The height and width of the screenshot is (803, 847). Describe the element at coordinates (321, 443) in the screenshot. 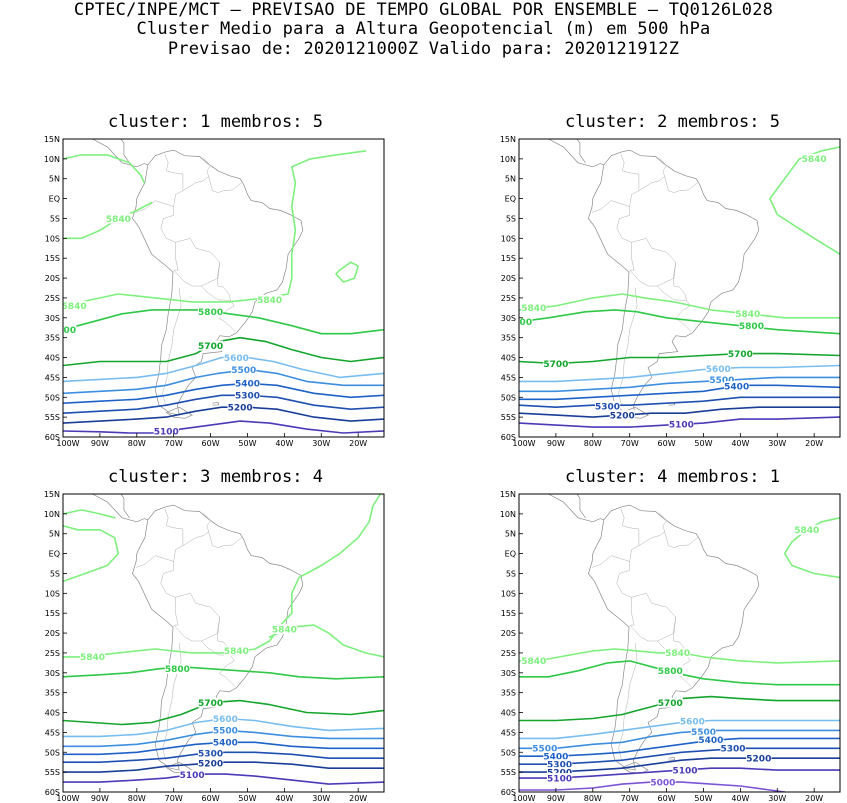

I see `lon-tick-label: 30W` at that location.